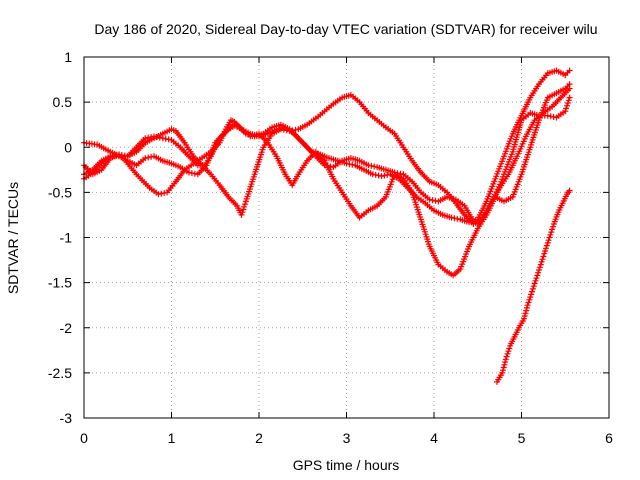 This screenshot has width=640, height=480. What do you see at coordinates (60, 192) in the screenshot?
I see `y-tick-label: -0.5` at bounding box center [60, 192].